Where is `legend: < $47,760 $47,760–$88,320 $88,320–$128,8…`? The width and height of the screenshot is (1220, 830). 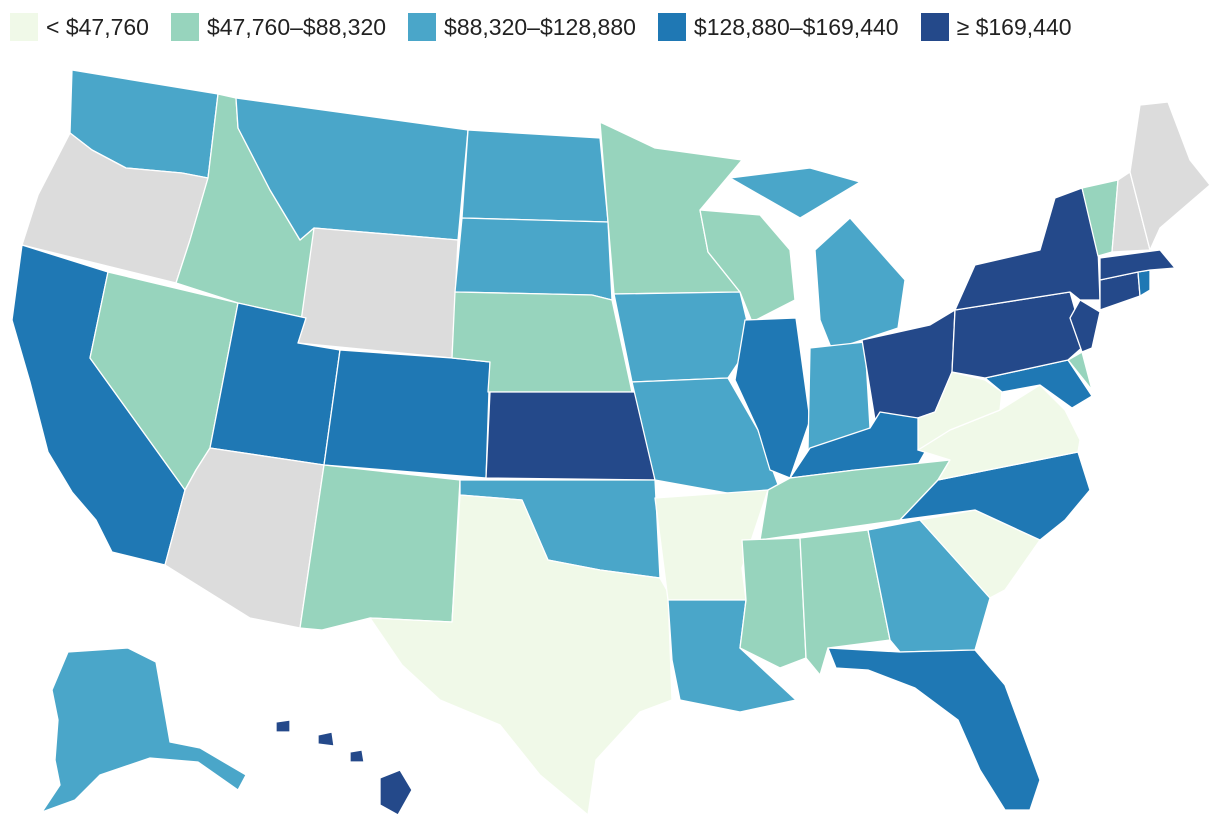 legend: < $47,760 $47,760–$88,320 $88,320–$128,8… is located at coordinates (552, 27).